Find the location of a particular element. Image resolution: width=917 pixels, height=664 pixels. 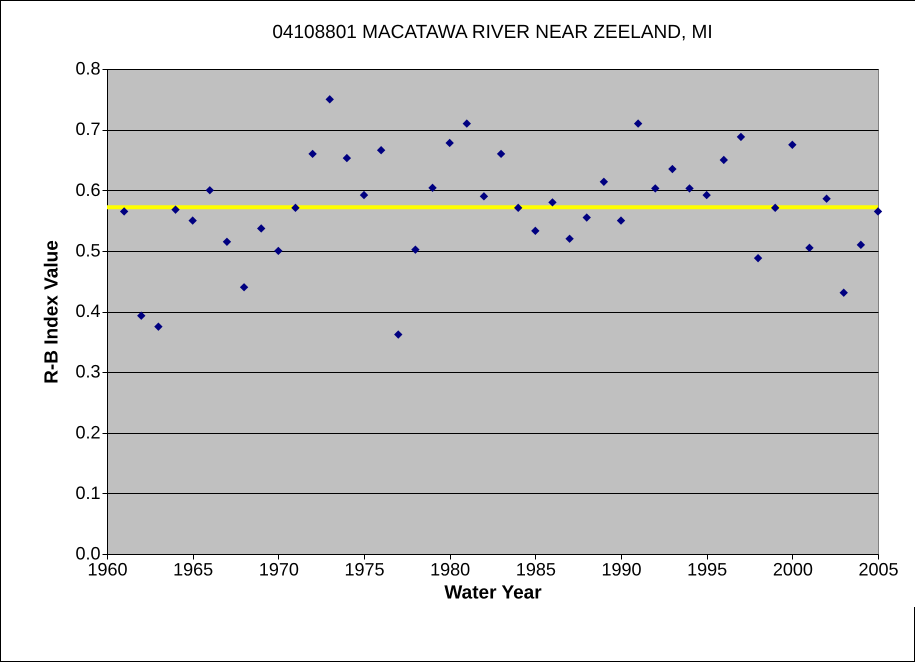

x-tick-label: 1980 is located at coordinates (450, 570).